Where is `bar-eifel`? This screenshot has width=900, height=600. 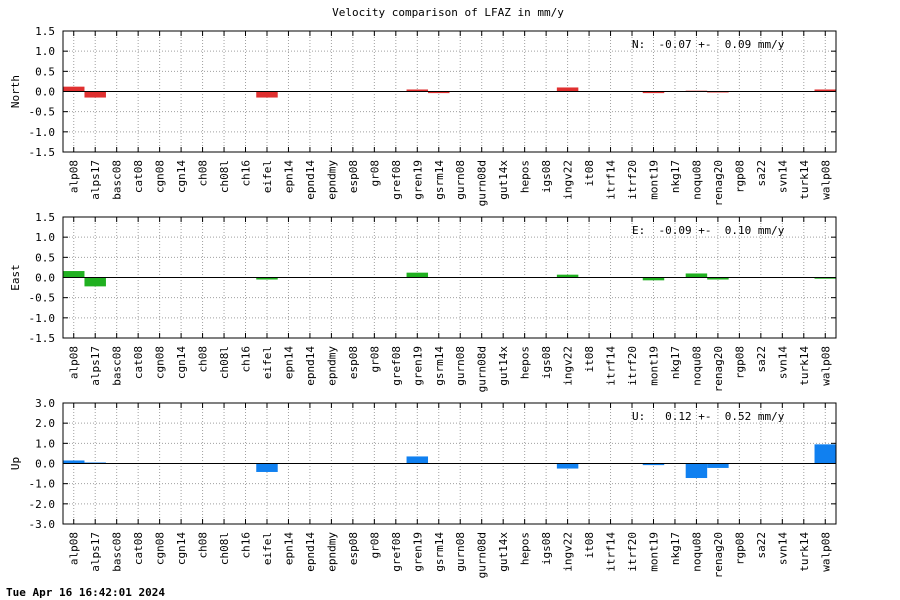
bar-eifel is located at coordinates (267, 278).